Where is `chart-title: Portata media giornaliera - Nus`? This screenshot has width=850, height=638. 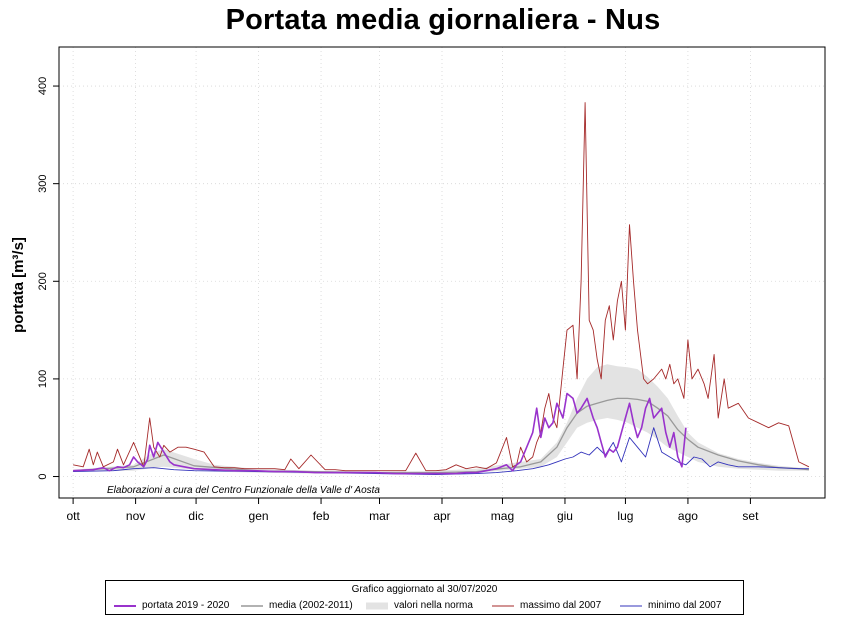
chart-title: Portata media giornaliera - Nus is located at coordinates (443, 20).